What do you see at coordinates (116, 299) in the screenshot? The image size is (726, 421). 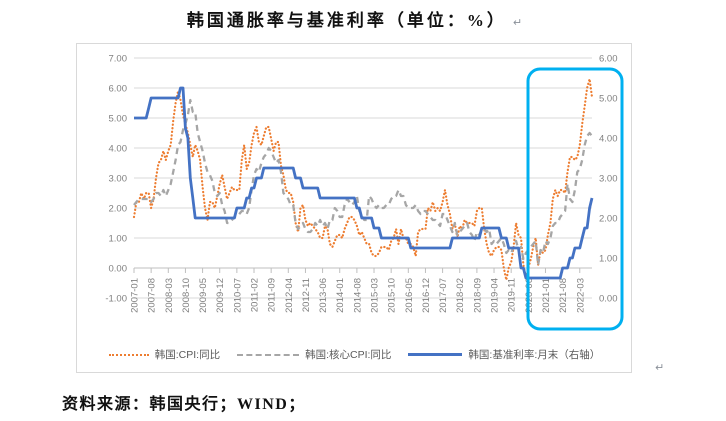 I see `left-axis-tick-label: -1.00` at bounding box center [116, 299].